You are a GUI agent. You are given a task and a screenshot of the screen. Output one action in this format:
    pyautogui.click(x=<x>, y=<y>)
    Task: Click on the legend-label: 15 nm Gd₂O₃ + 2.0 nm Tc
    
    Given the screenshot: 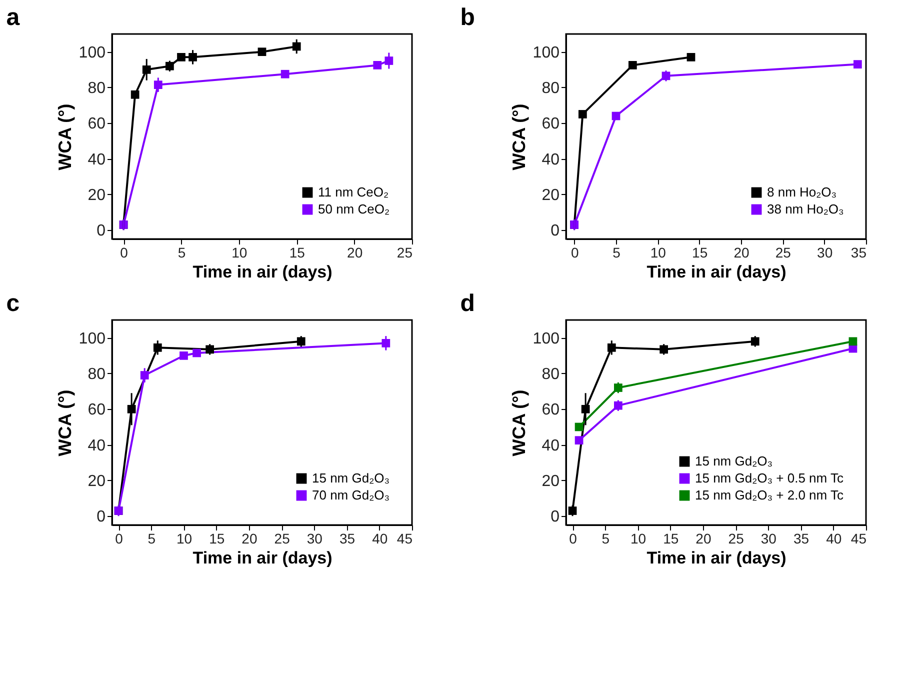 What is the action you would take?
    pyautogui.click(x=769, y=495)
    